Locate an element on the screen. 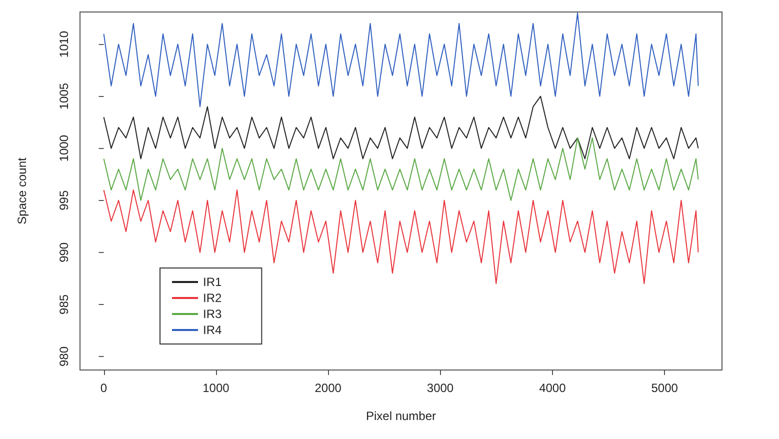  y-tick-label: 980 is located at coordinates (64, 356).